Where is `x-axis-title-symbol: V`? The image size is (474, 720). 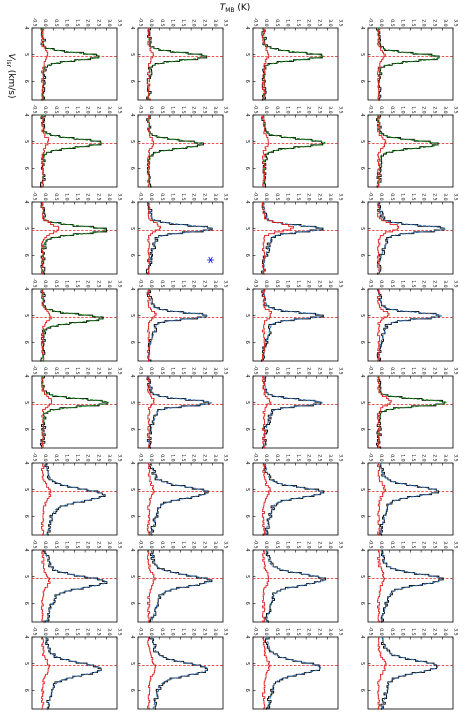
x-axis-title-symbol: V is located at coordinates (11, 56).